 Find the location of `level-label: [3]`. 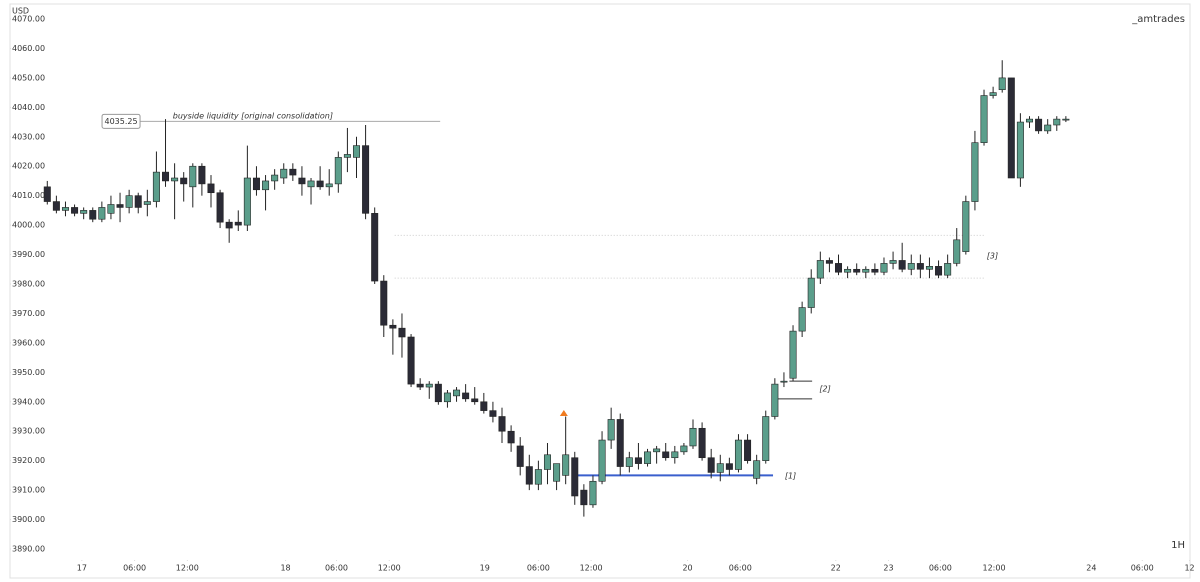

level-label: [3] is located at coordinates (992, 256).